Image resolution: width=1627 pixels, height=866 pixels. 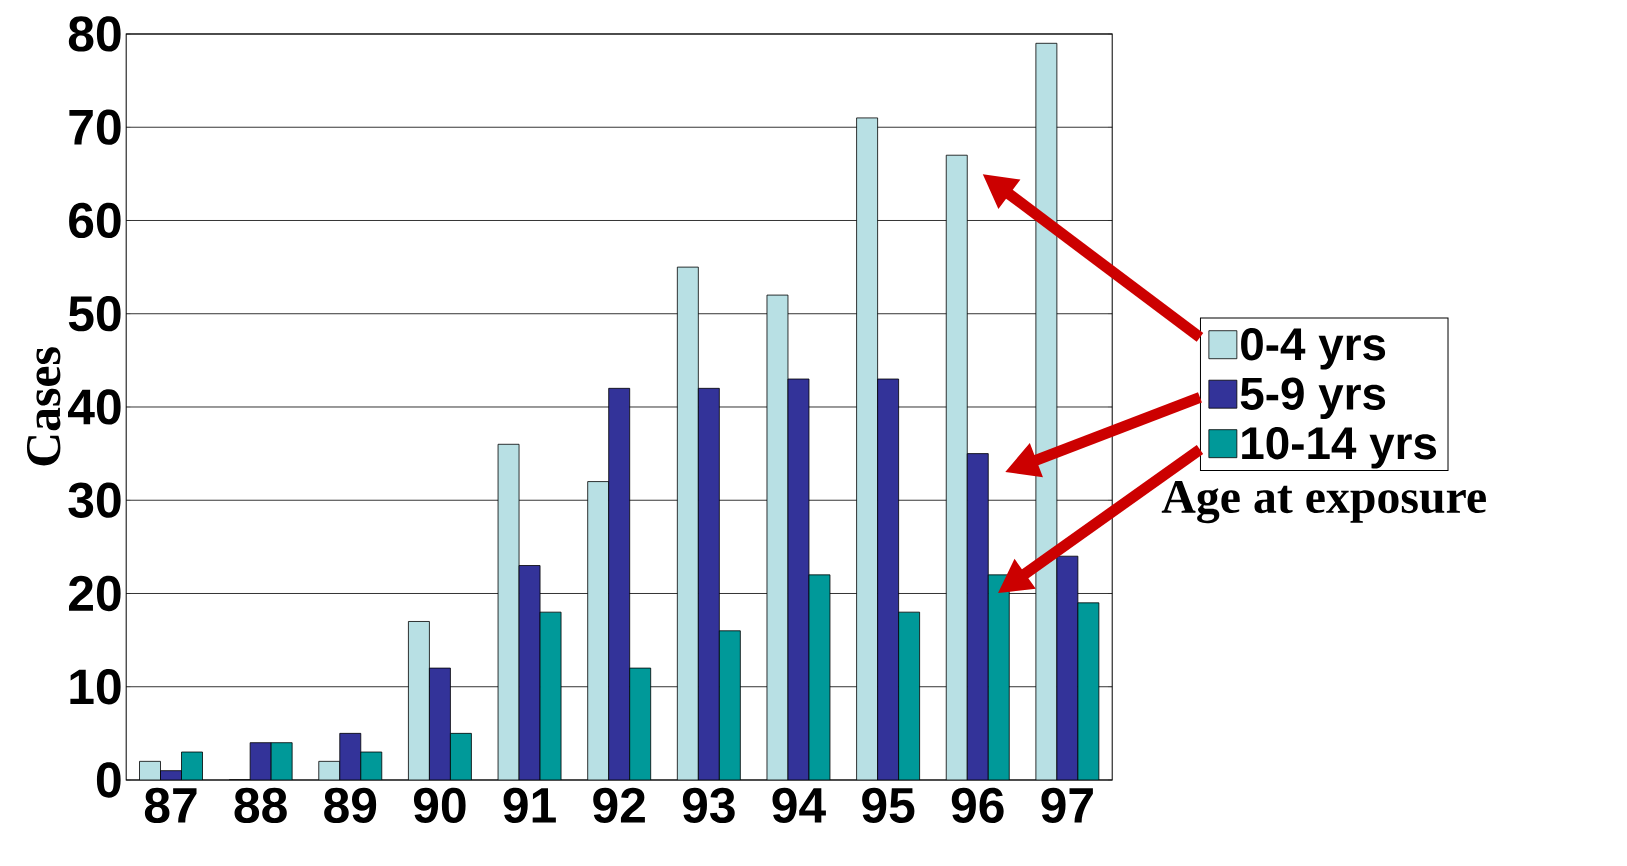 I want to click on x-tick-label: 92, so click(x=619, y=805).